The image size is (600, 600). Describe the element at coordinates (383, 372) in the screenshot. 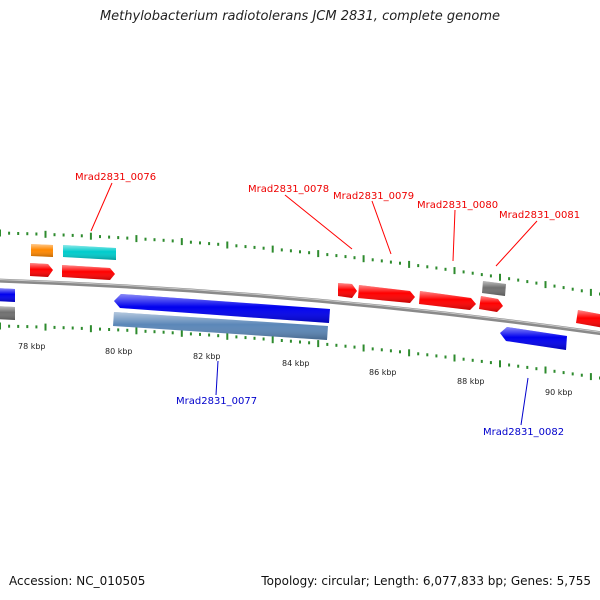

I see `scale-label-86: 86 kbp` at that location.